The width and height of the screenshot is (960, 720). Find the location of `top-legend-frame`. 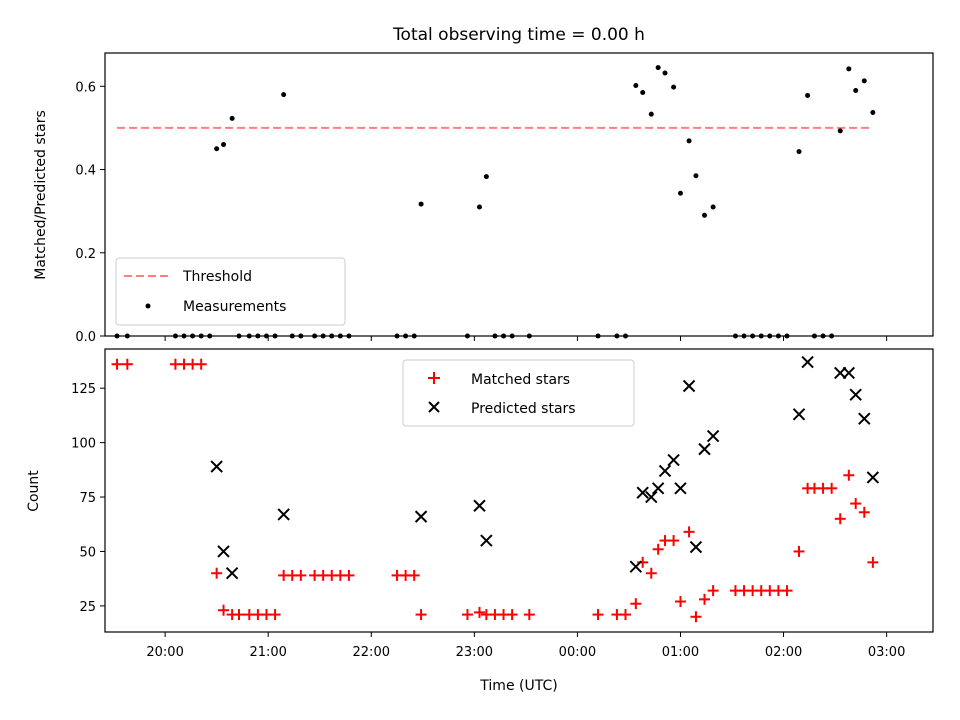

top-legend-frame is located at coordinates (230, 291).